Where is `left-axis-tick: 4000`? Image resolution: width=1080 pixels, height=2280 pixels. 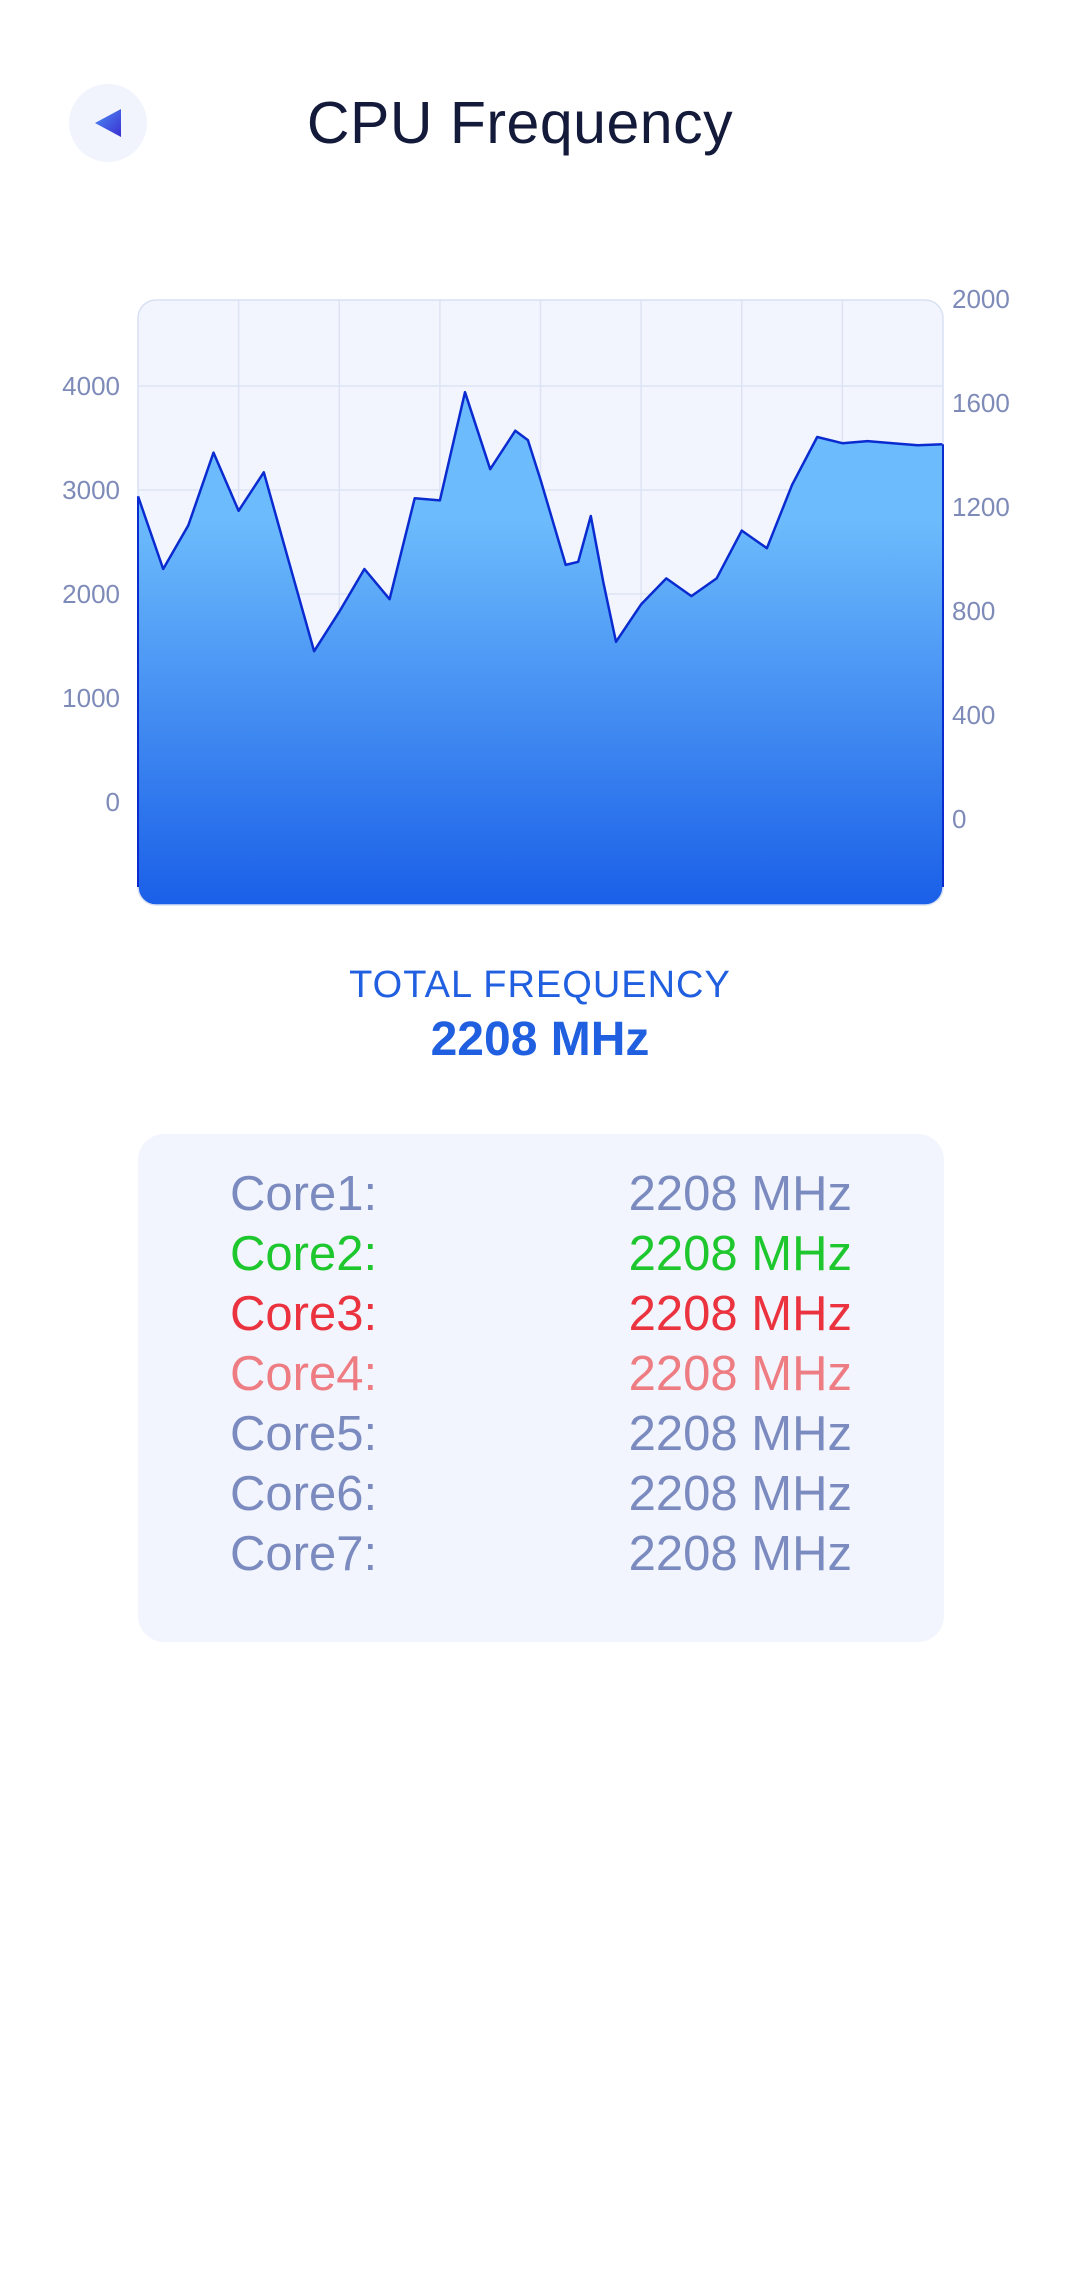 left-axis-tick: 4000 is located at coordinates (91, 386).